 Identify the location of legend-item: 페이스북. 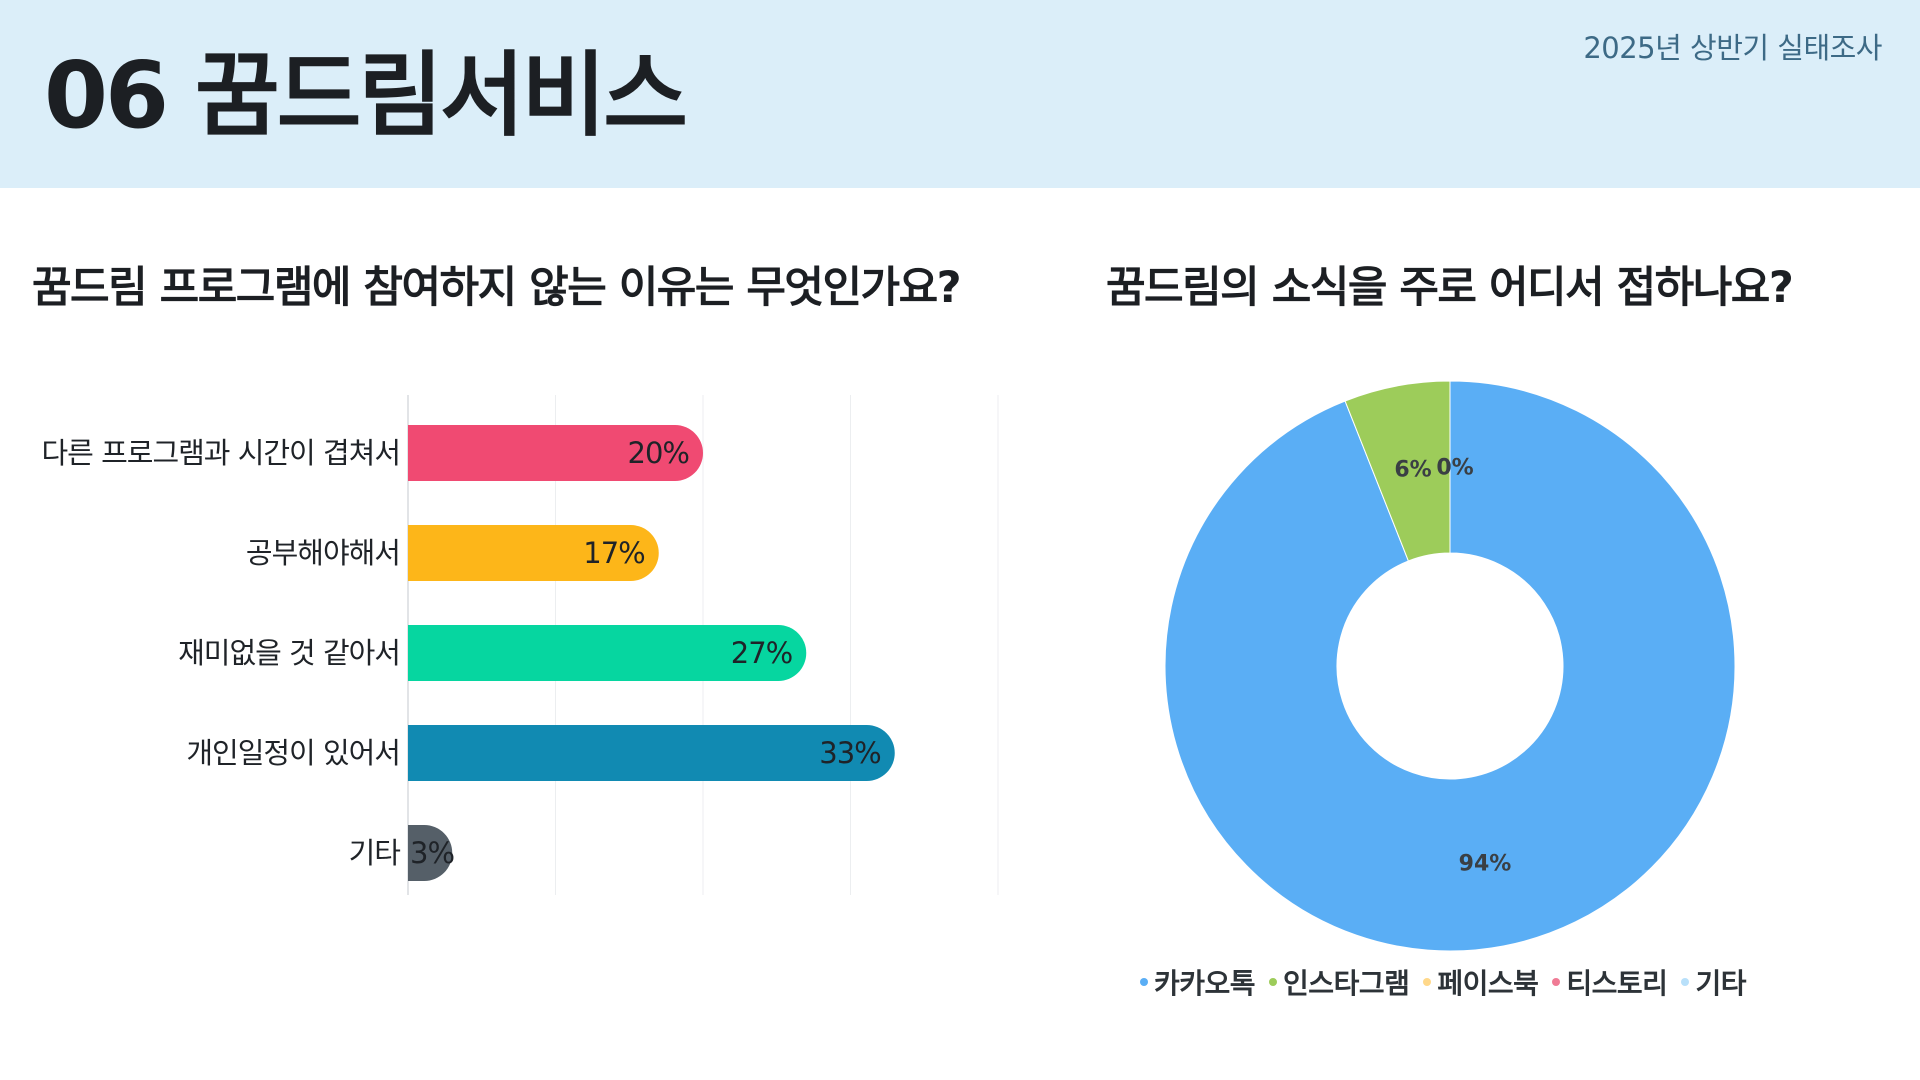
(1481, 982).